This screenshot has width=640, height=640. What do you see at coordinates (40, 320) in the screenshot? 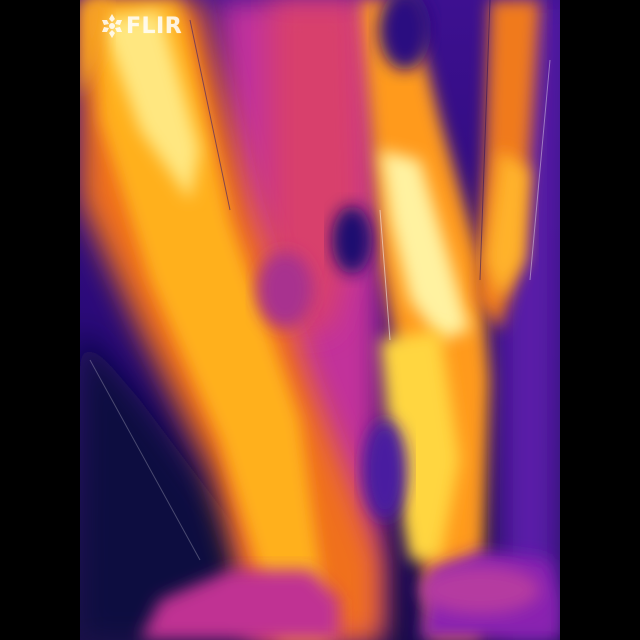
I see `letterbox-left` at bounding box center [40, 320].